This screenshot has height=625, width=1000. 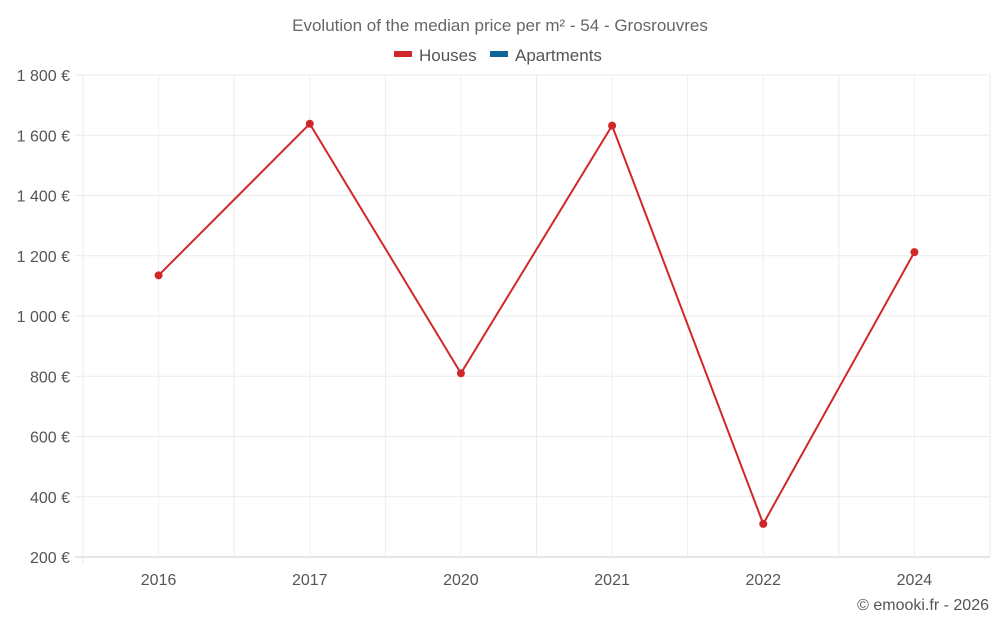 What do you see at coordinates (923, 605) in the screenshot?
I see `credit-text: © emooki.fr - 2026` at bounding box center [923, 605].